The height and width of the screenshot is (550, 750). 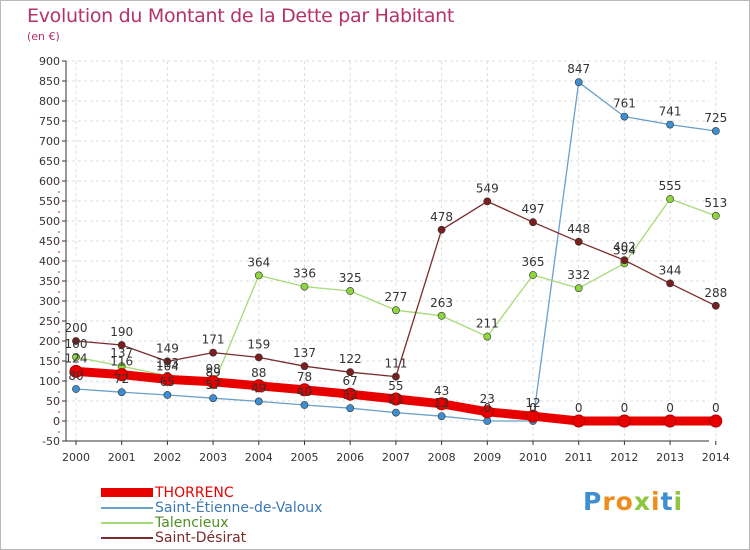 I want to click on legend-item-saint-etienne-de-valoux: Saint-Étienne-de-Valoux, so click(x=212, y=507).